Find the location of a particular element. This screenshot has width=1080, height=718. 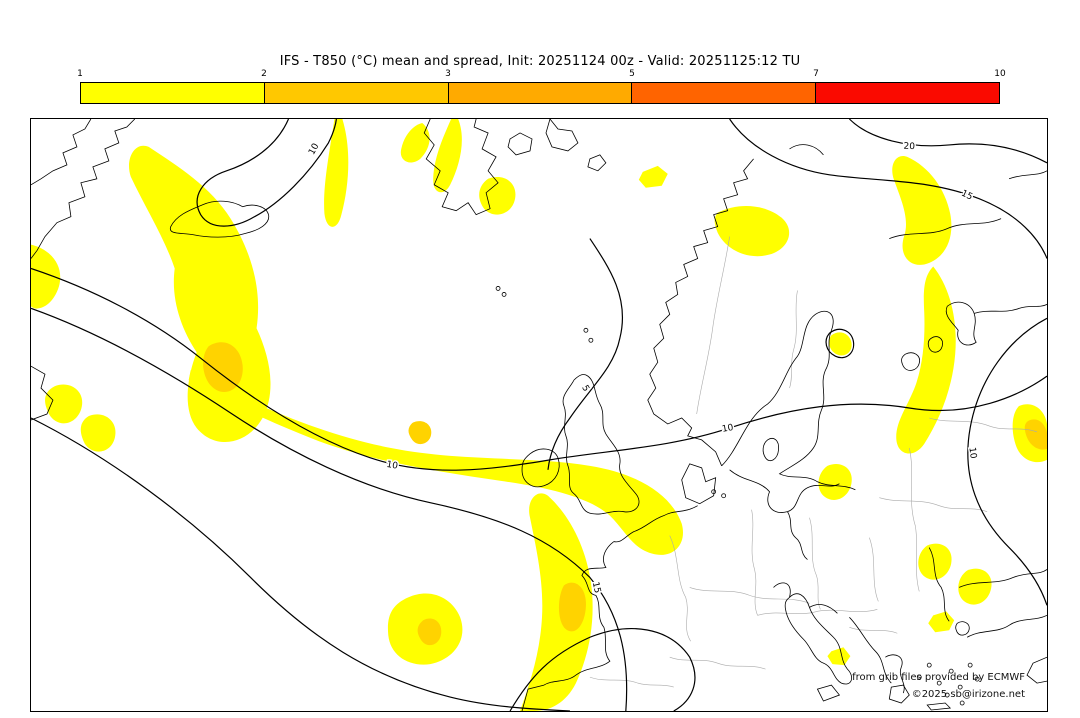

coastline-great-britain is located at coordinates (601, 444).